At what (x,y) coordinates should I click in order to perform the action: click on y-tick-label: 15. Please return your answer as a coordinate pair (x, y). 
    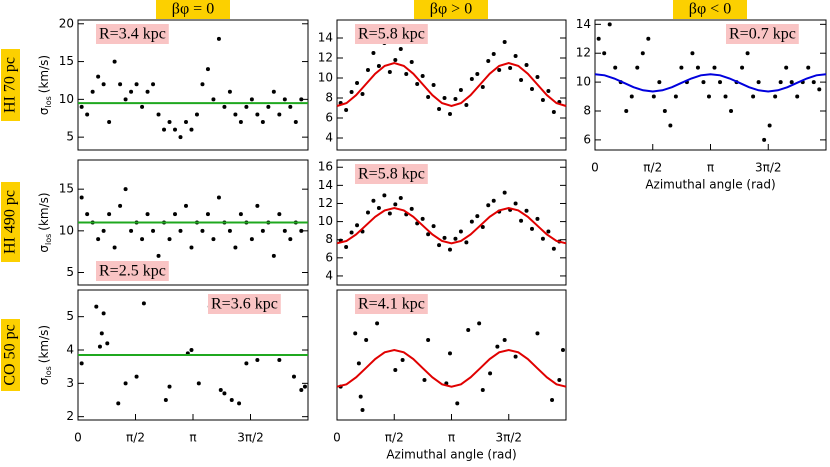
    Looking at the image, I should click on (66, 61).